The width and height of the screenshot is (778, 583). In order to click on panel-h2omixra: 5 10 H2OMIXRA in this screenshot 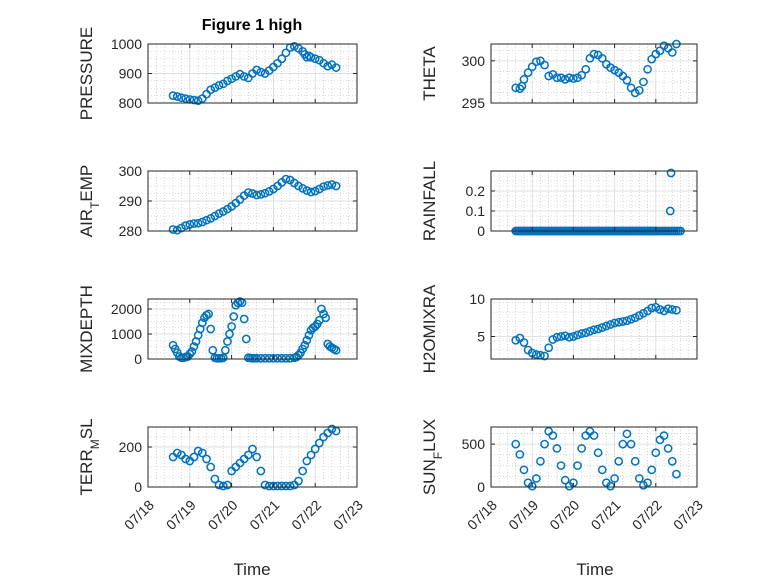, I will do `click(559, 328)`.